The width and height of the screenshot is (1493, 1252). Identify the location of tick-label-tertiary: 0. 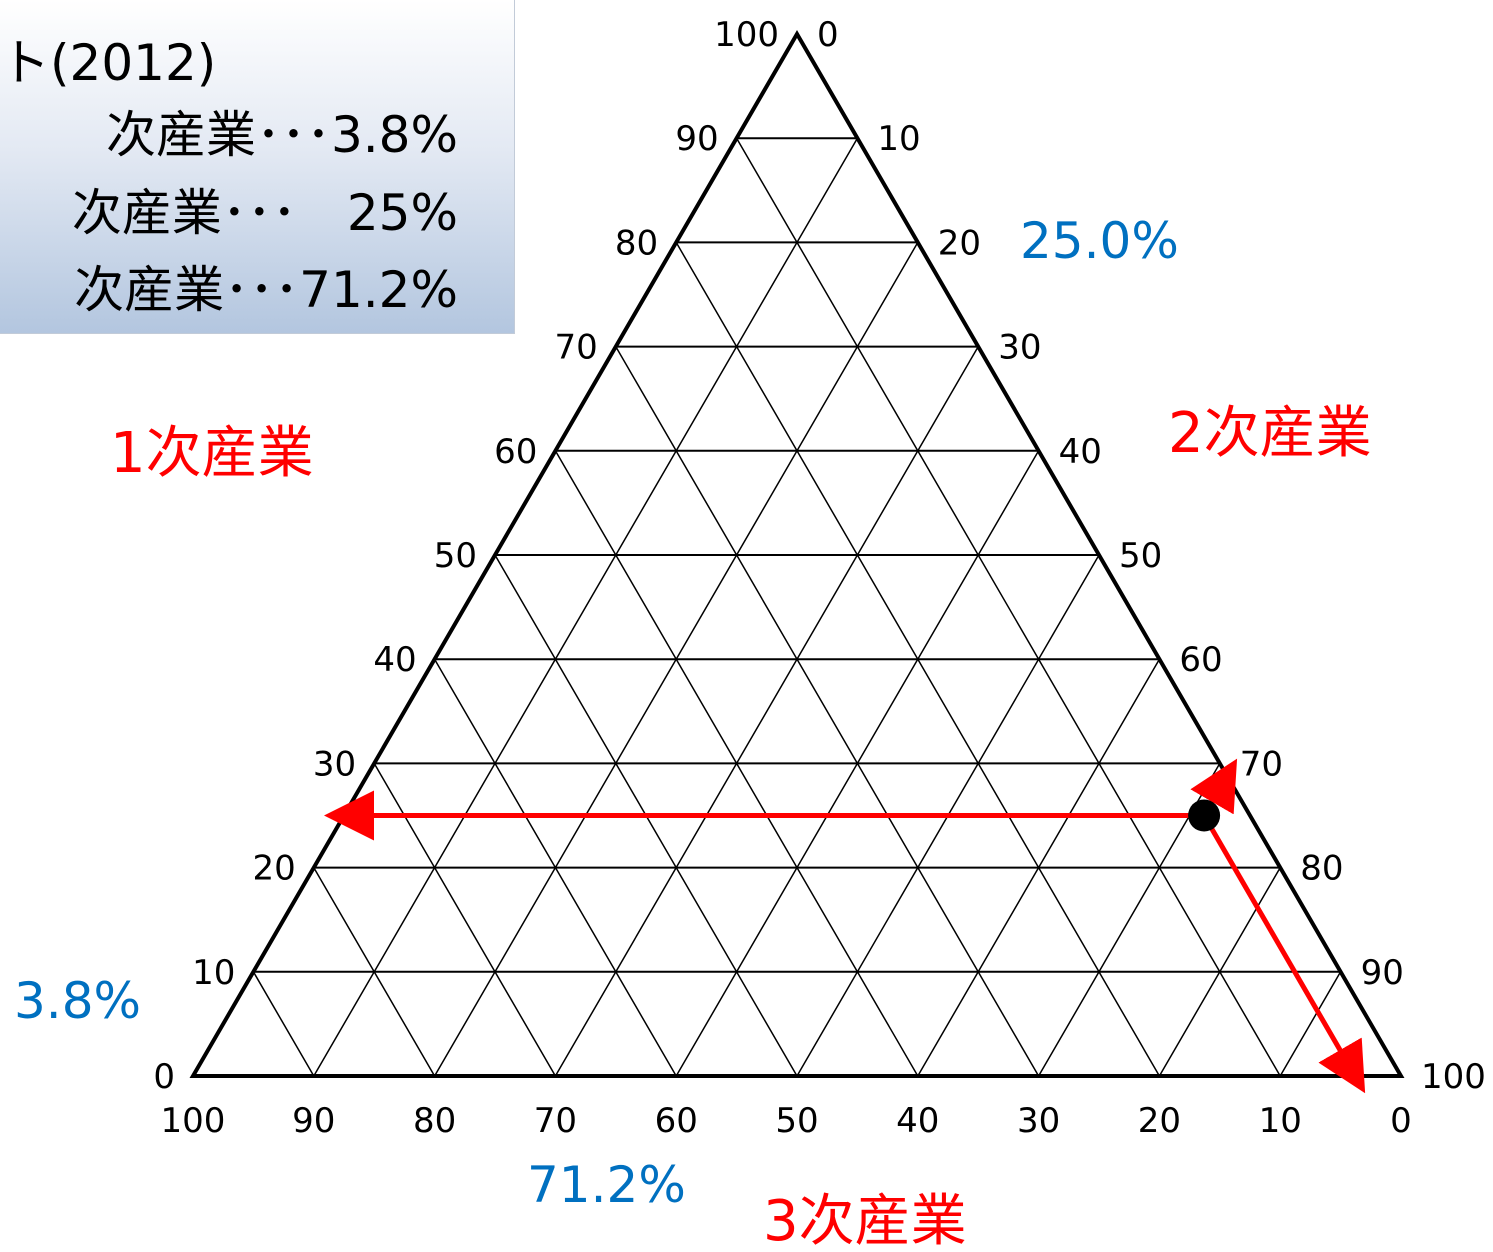
(1401, 1121).